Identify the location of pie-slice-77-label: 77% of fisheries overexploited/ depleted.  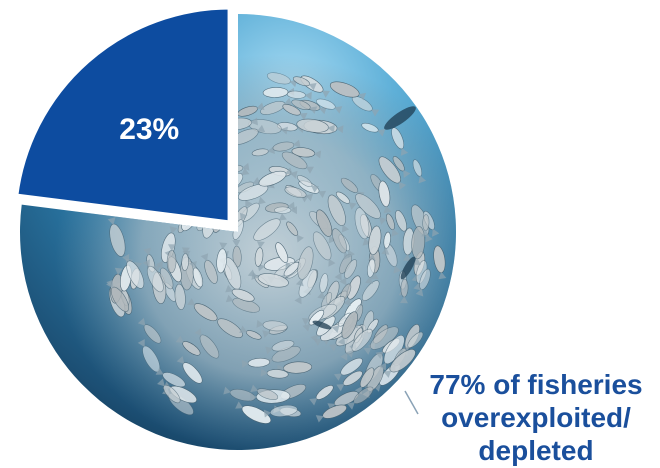
(536, 417).